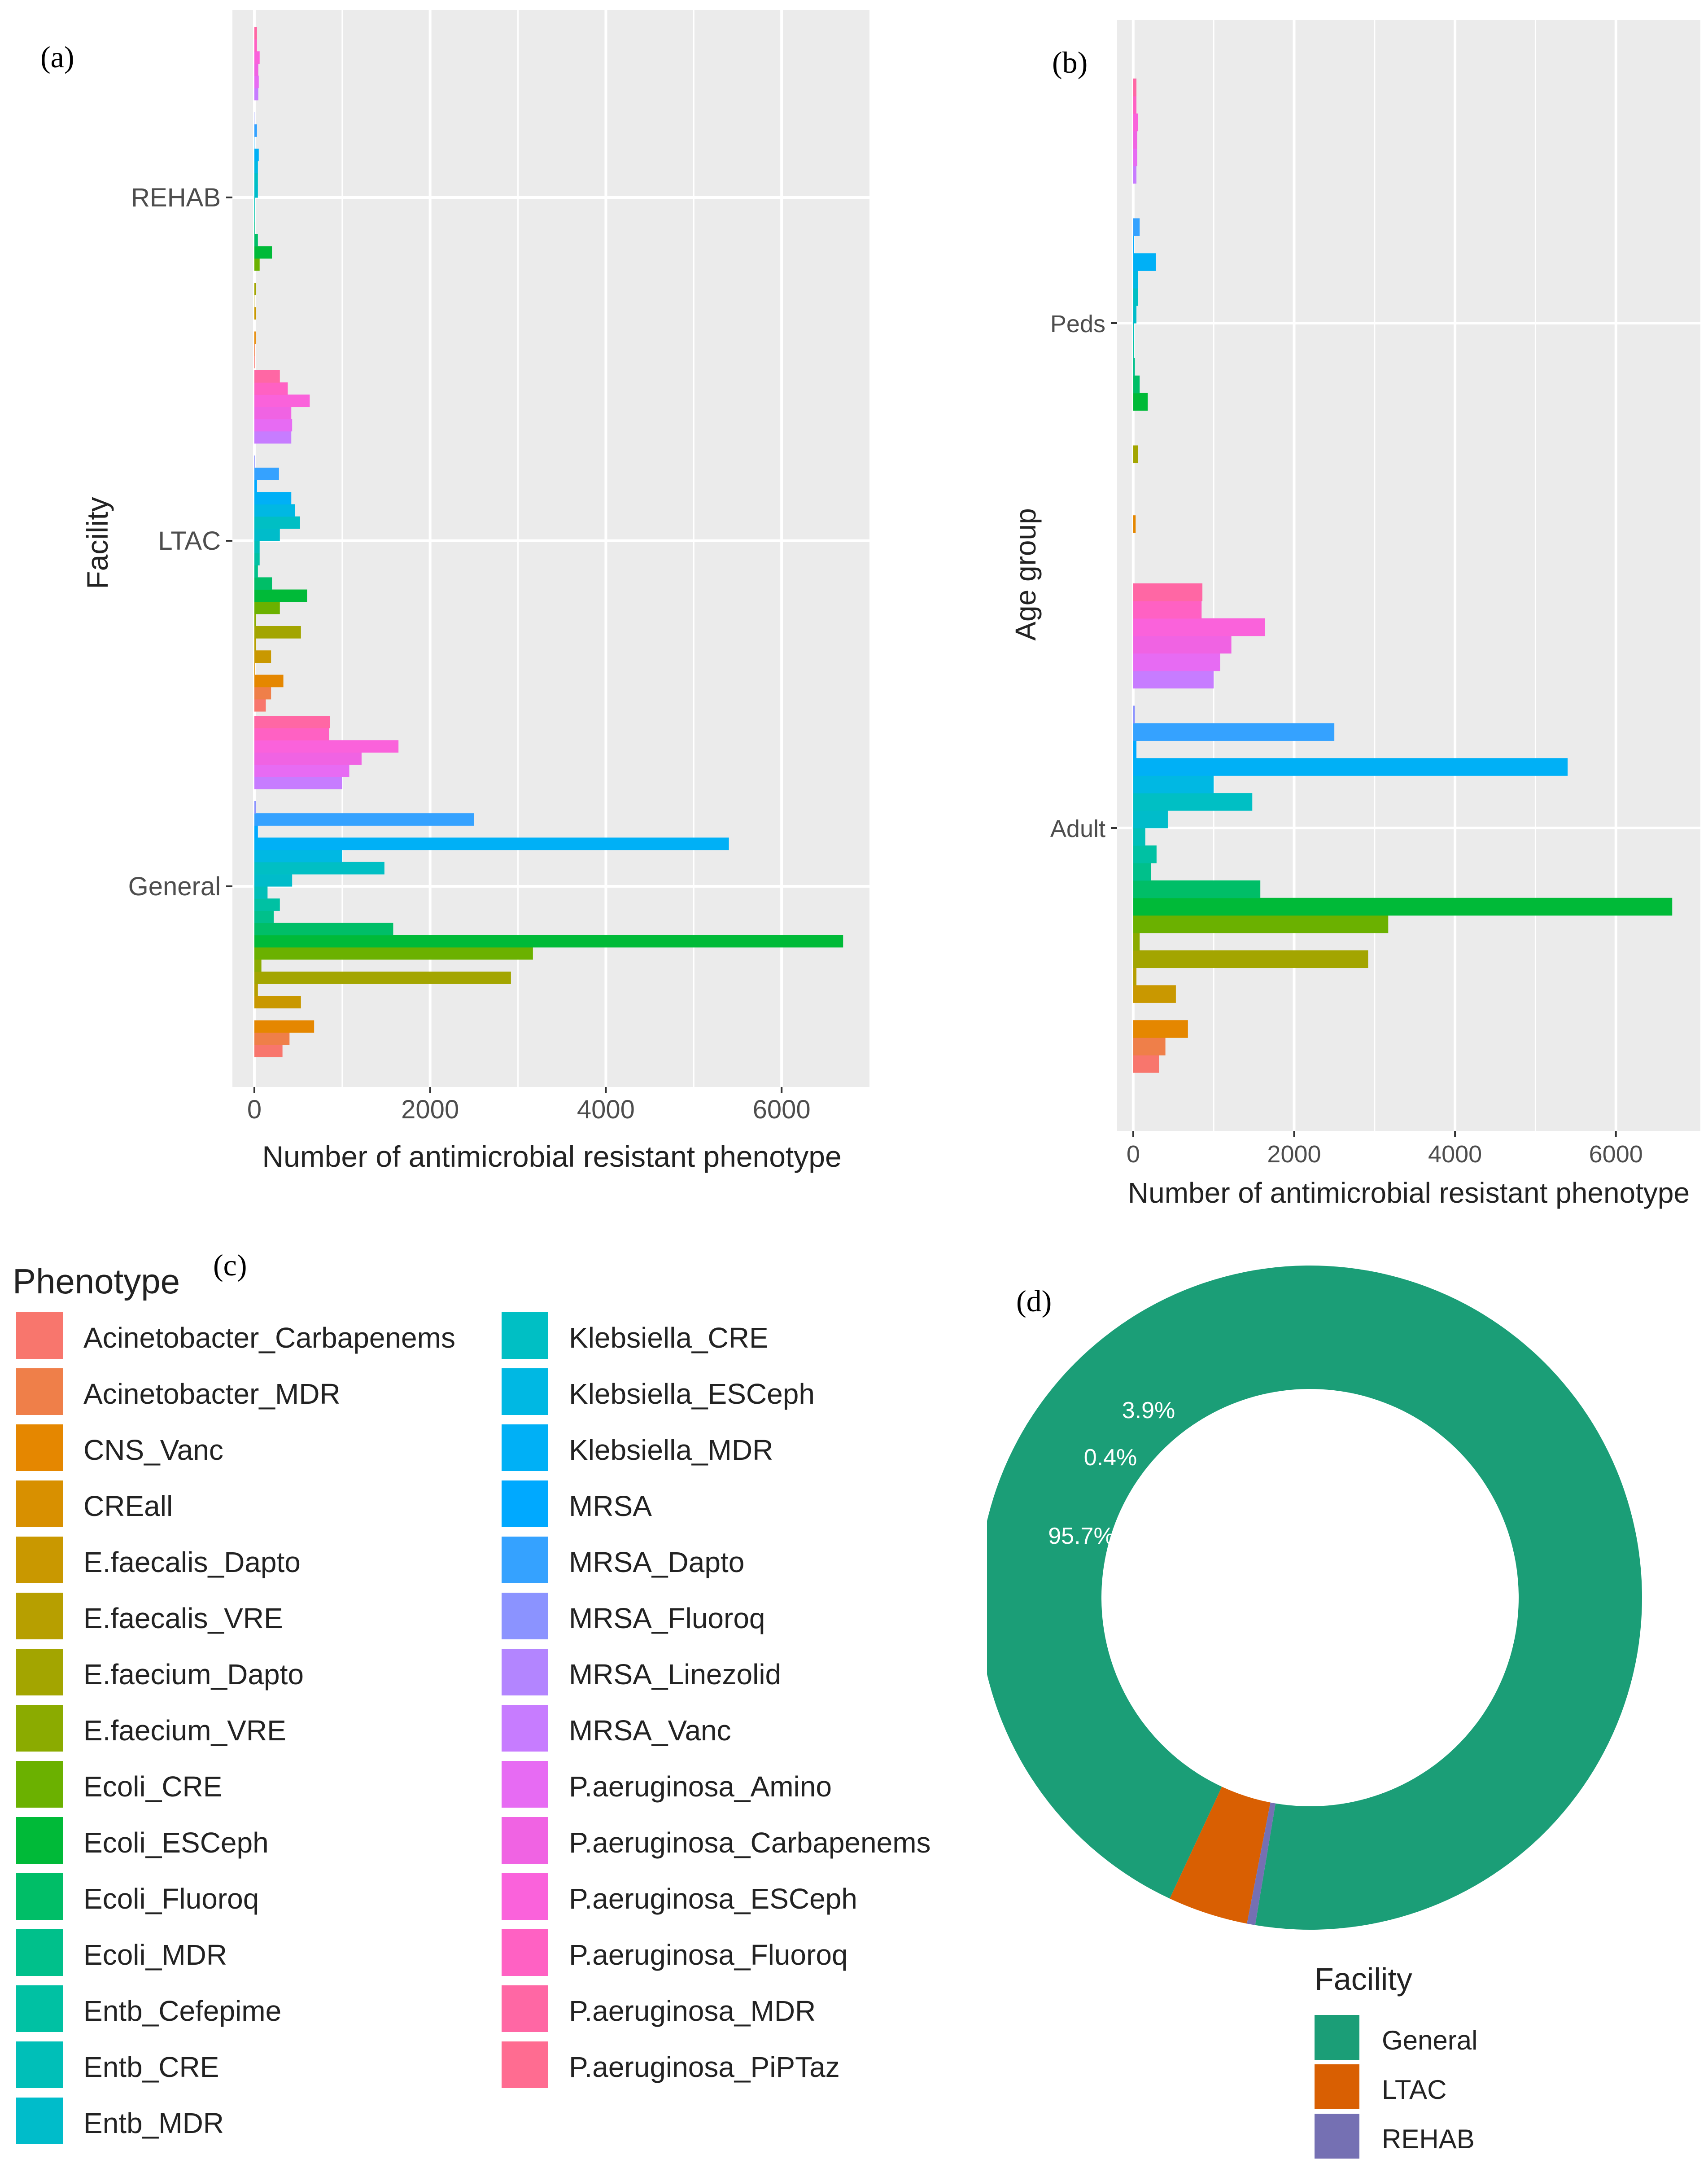  I want to click on bar-general-acinetobacter-mdr, so click(272, 1038).